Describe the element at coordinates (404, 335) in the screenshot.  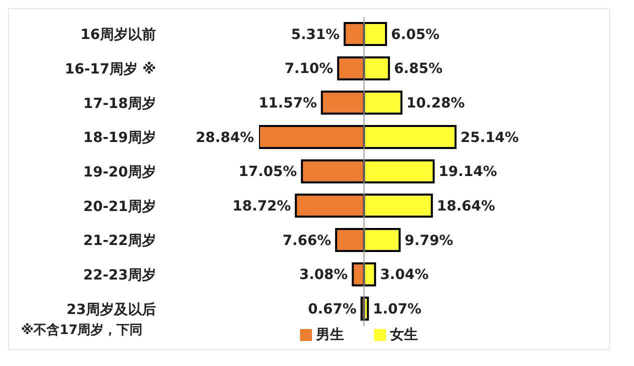
I see `legend-label: 女生` at that location.